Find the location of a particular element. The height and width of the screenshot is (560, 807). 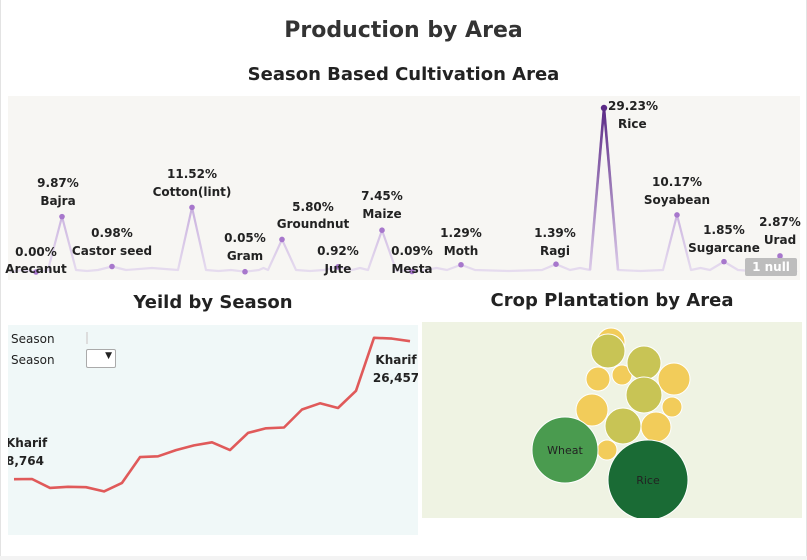

rice-bubble is located at coordinates (648, 478).